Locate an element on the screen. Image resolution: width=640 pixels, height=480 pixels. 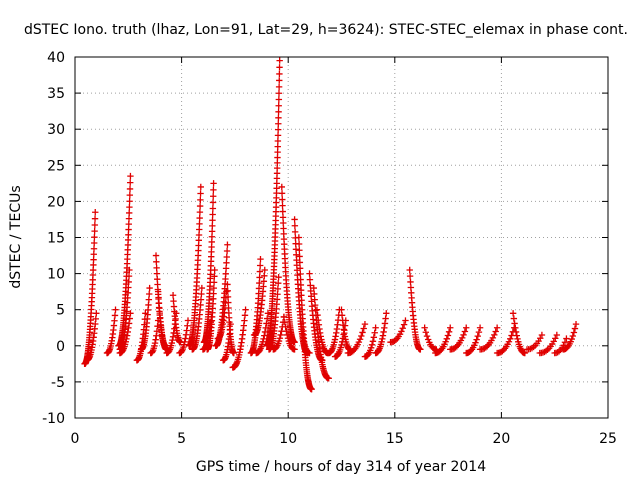
y-tick-label: 15 is located at coordinates (56, 239).